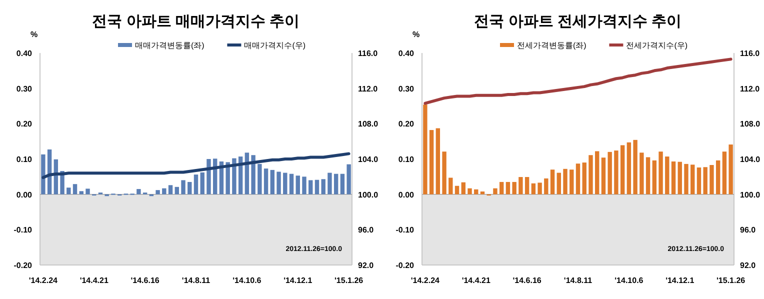 The width and height of the screenshot is (764, 299). I want to click on y-tick-label: 0.00, so click(24, 195).